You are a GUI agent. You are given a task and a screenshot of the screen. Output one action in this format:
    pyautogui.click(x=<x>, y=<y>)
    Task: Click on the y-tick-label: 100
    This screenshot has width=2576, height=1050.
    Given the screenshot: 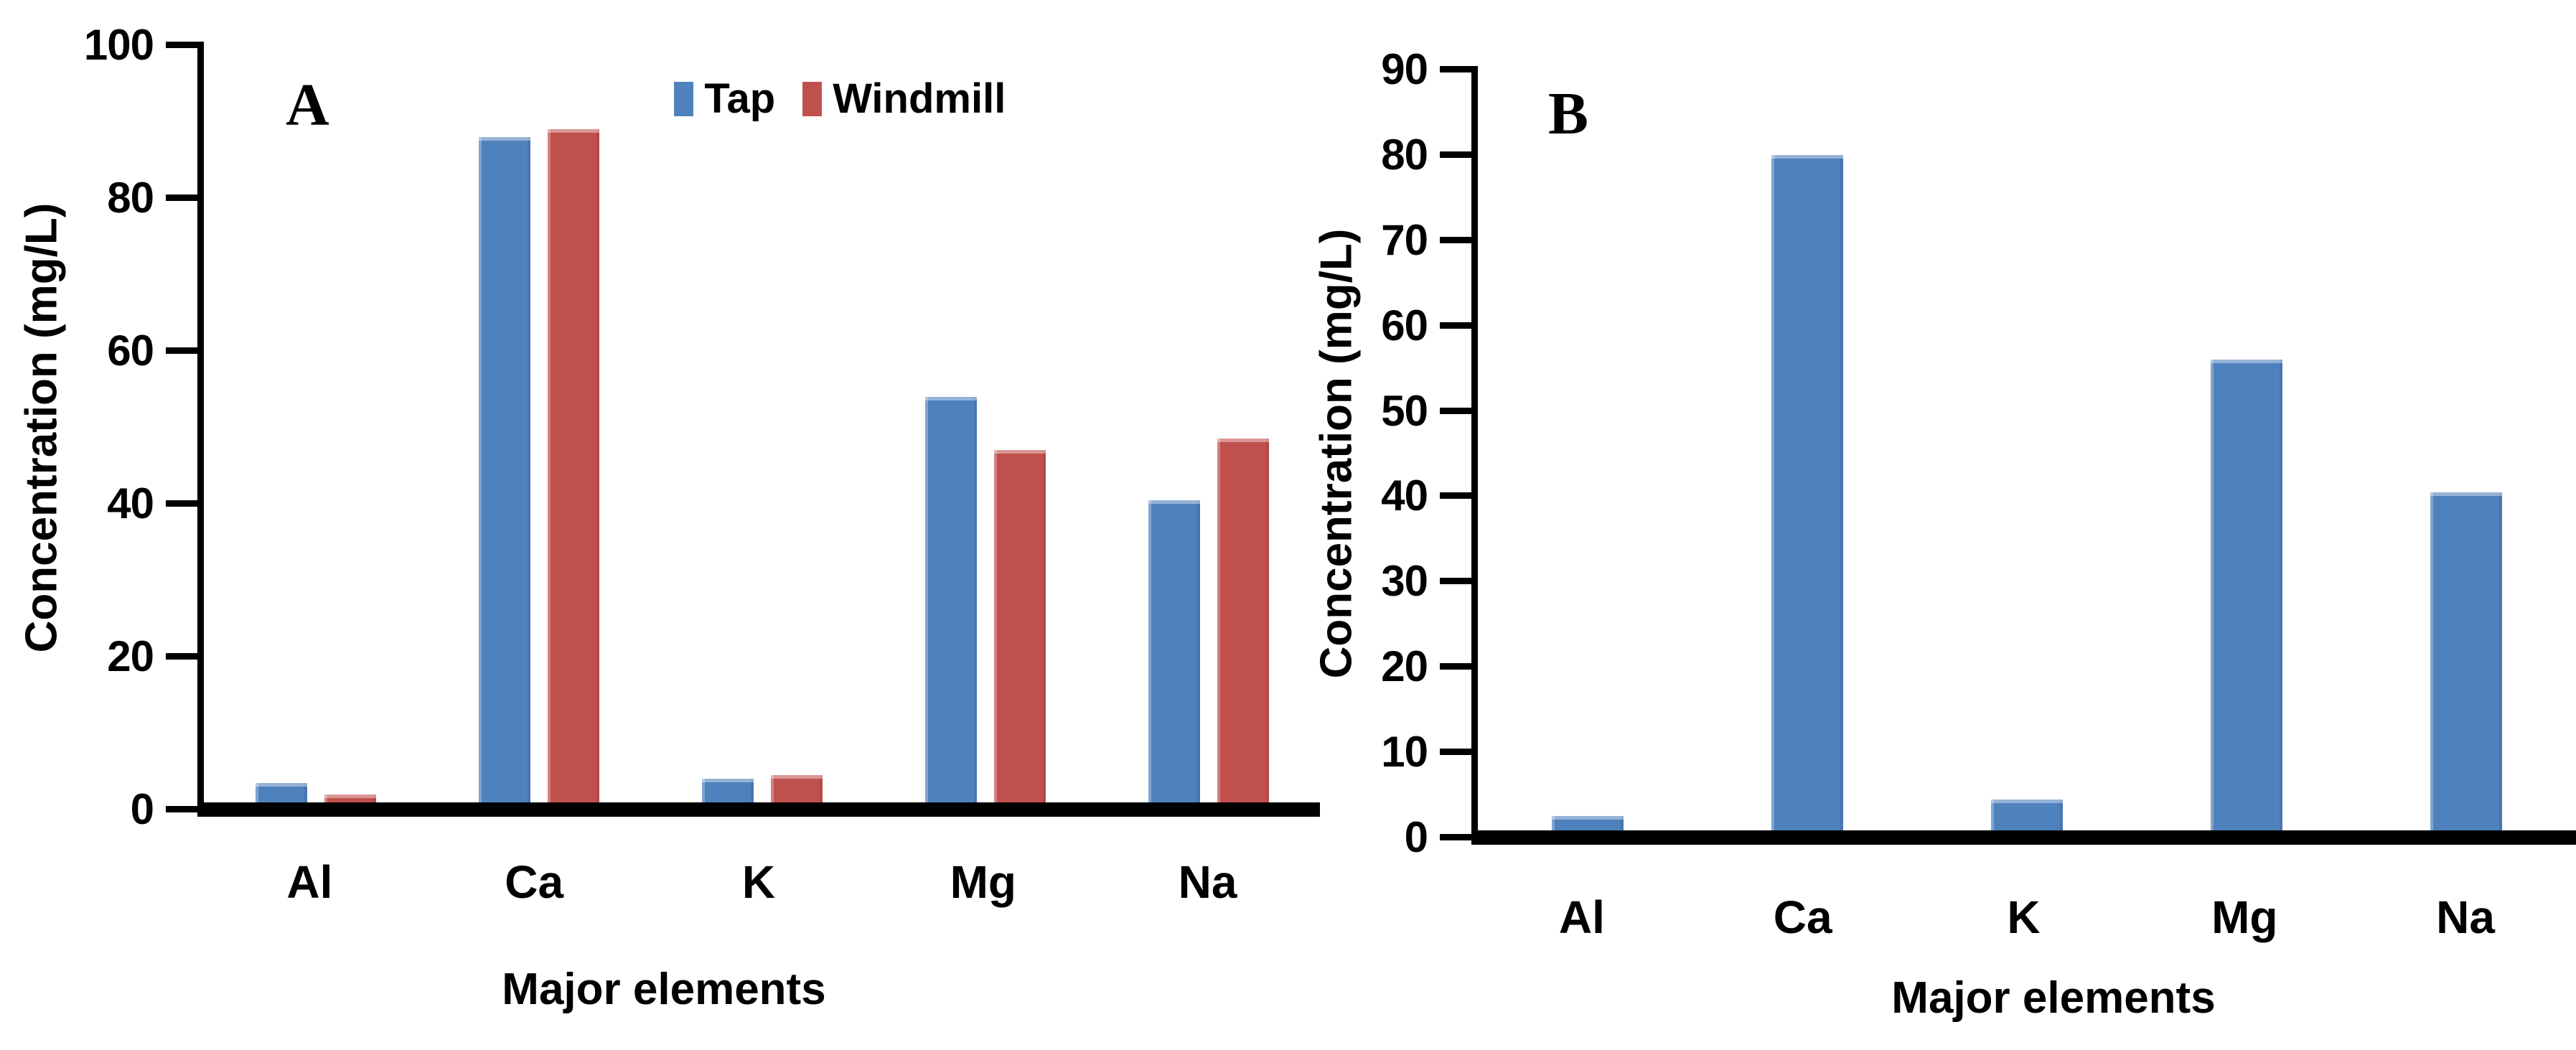 What is the action you would take?
    pyautogui.click(x=119, y=45)
    